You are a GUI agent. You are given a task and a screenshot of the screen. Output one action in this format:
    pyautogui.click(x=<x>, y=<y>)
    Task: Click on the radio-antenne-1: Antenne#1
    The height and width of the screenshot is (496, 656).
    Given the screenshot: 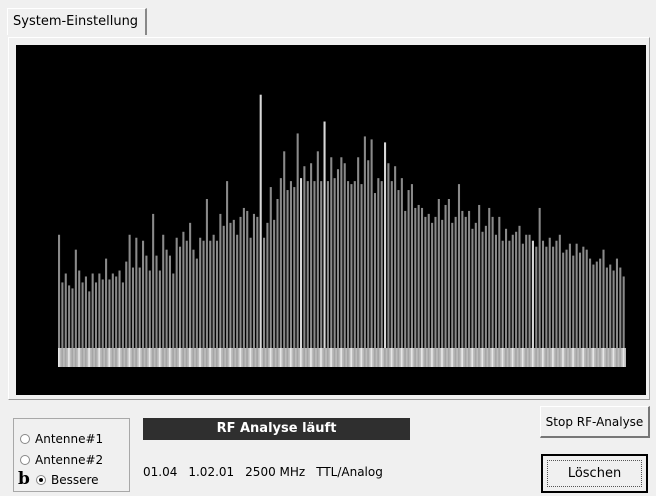 What is the action you would take?
    pyautogui.click(x=61, y=439)
    